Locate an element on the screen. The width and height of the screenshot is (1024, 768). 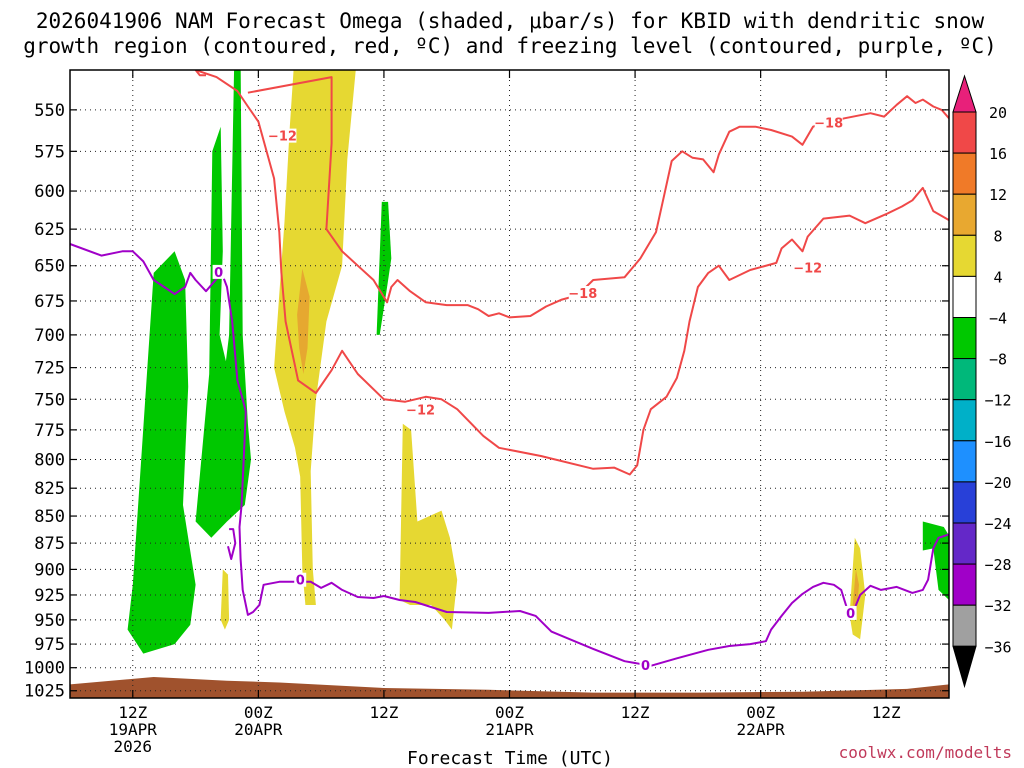
y-tick-label: 550 is located at coordinates (49, 111).